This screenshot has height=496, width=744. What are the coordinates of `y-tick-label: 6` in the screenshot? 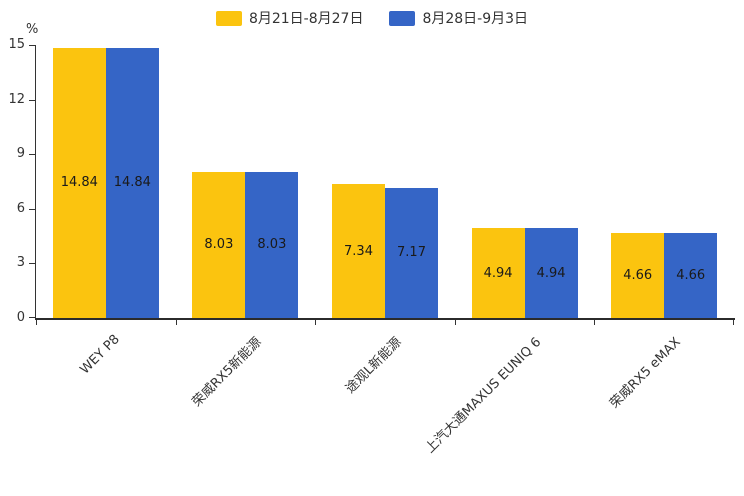 It's located at (20, 208).